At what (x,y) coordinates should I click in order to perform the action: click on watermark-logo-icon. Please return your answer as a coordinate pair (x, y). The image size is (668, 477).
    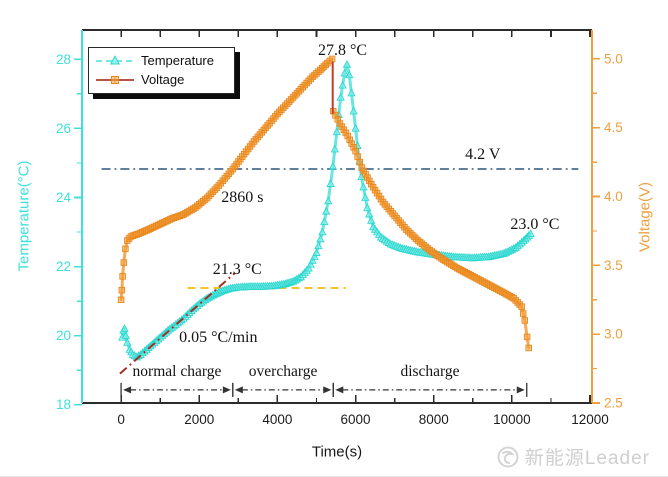
    Looking at the image, I should click on (508, 456).